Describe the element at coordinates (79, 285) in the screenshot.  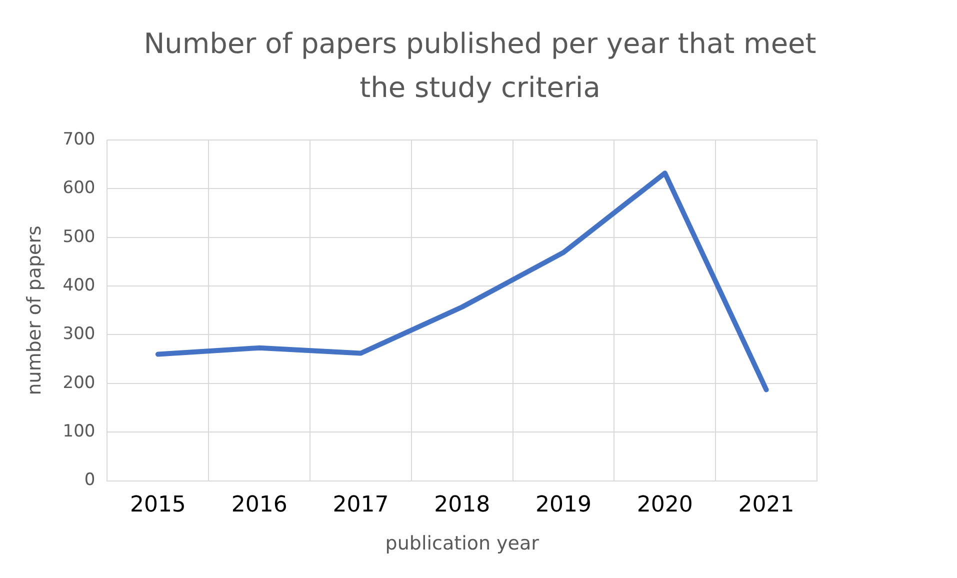
I see `y-tick-label: 400` at that location.